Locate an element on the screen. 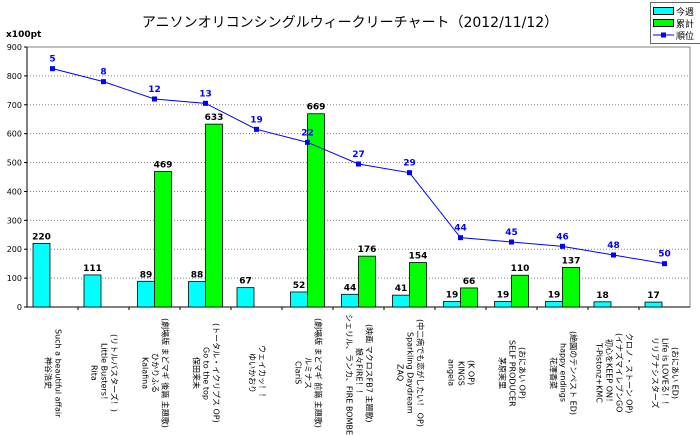  x-category: angela KINGS (K OP) is located at coordinates (460, 373).